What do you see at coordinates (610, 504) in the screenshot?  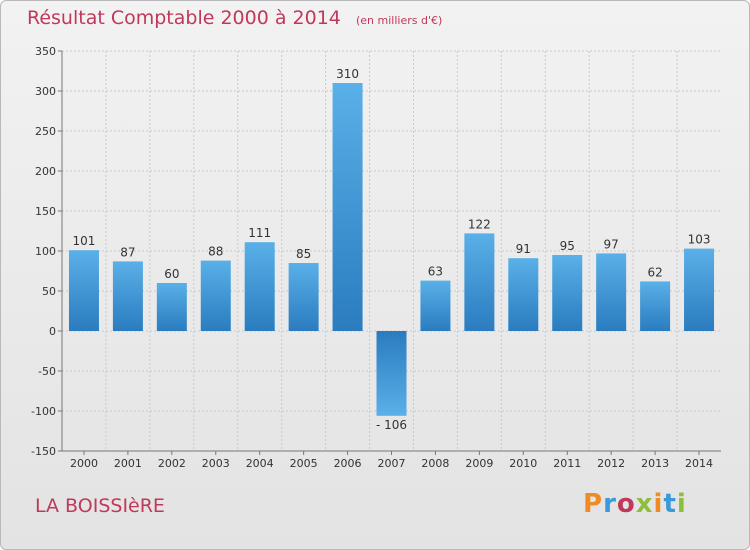 I see `logo-letter: r` at bounding box center [610, 504].